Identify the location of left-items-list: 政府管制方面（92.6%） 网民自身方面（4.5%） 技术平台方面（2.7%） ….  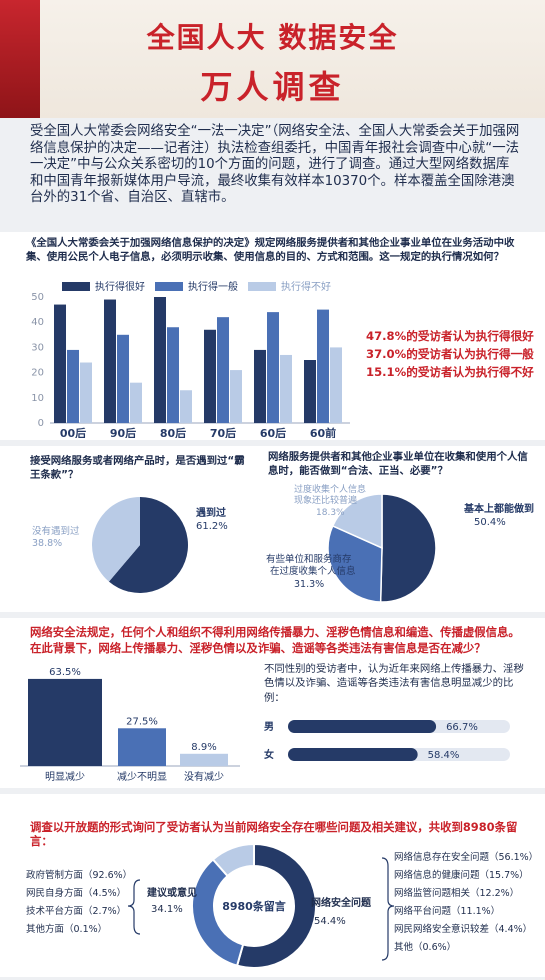
(101, 903).